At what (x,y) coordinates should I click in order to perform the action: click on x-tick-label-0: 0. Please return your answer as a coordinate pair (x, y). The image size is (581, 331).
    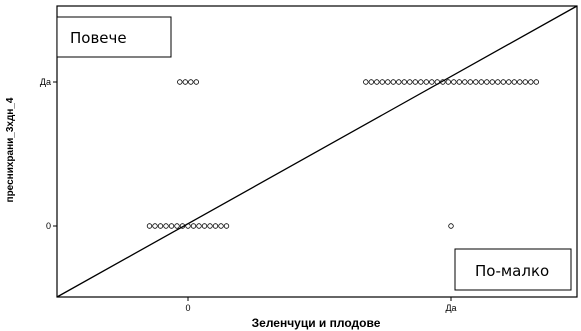
    Looking at the image, I should click on (187, 308).